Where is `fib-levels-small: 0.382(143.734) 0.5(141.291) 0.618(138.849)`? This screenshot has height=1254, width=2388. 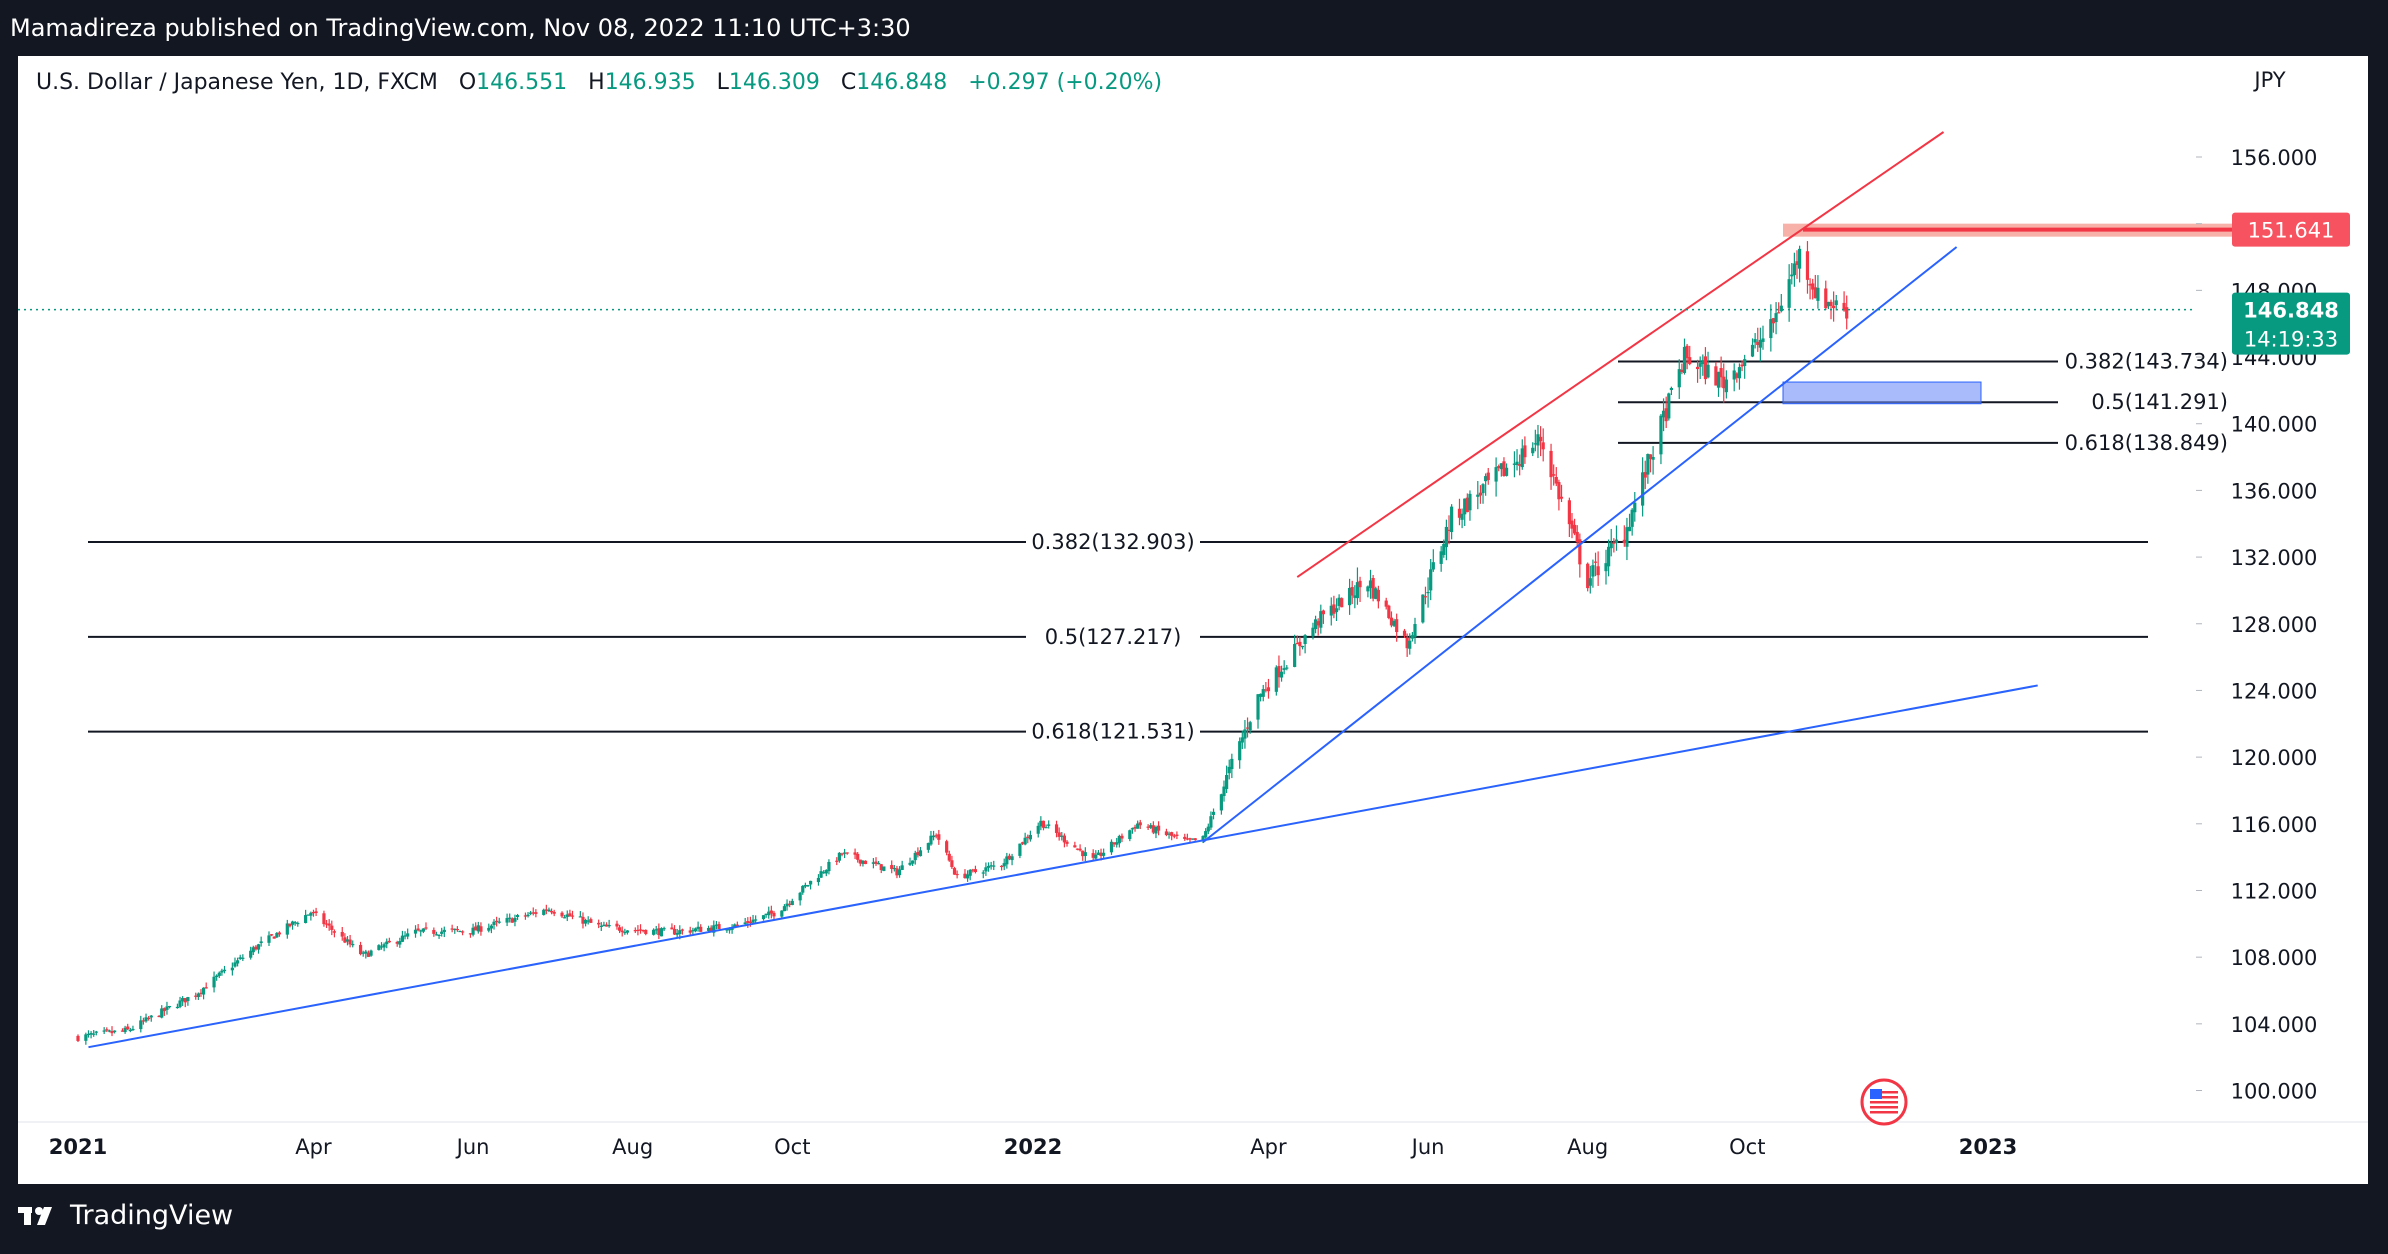 fib-levels-small: 0.382(143.734) 0.5(141.291) 0.618(138.849) is located at coordinates (1923, 402).